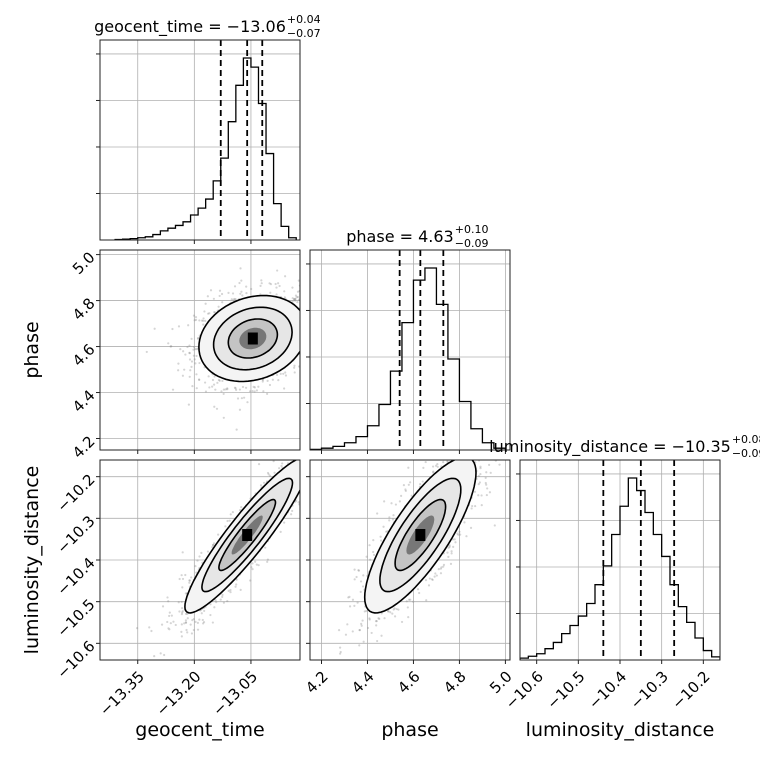  I want to click on y-tick-label-luminosity_distance: −10.6, so click(75, 659).